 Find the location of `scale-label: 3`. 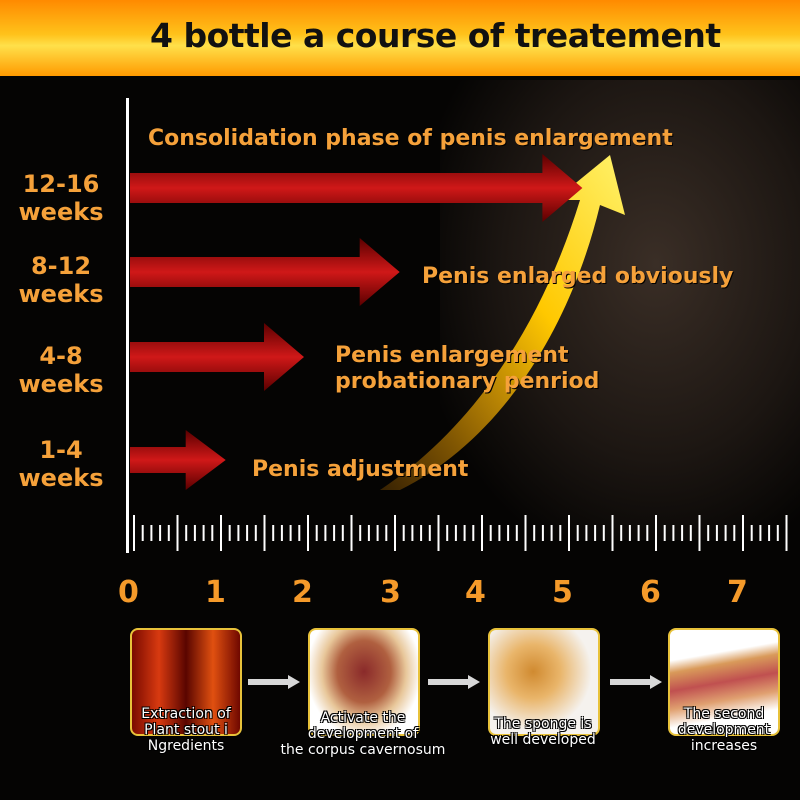

scale-label: 3 is located at coordinates (390, 592).